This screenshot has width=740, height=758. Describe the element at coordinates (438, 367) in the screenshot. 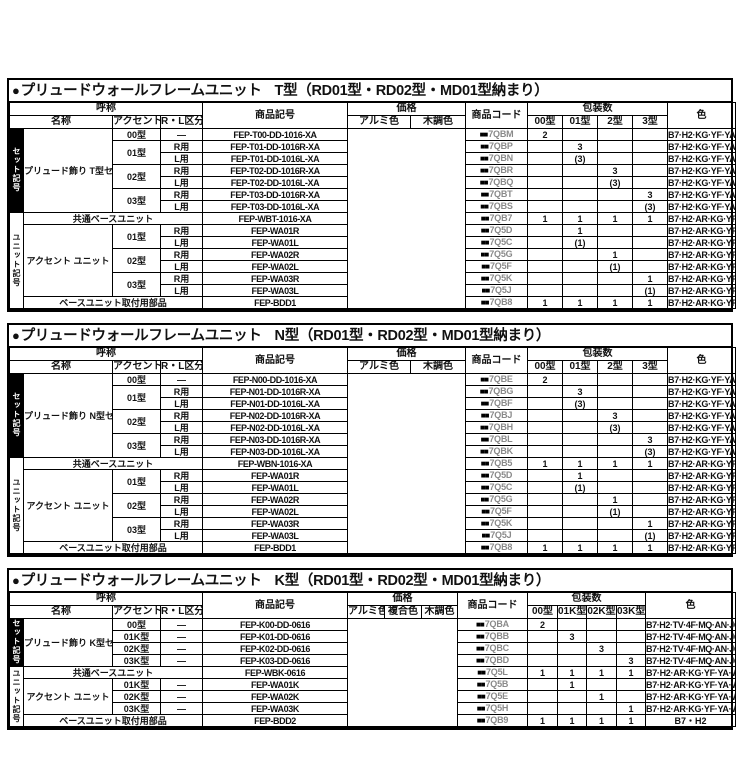

I see `header-price-col: 木調色` at that location.